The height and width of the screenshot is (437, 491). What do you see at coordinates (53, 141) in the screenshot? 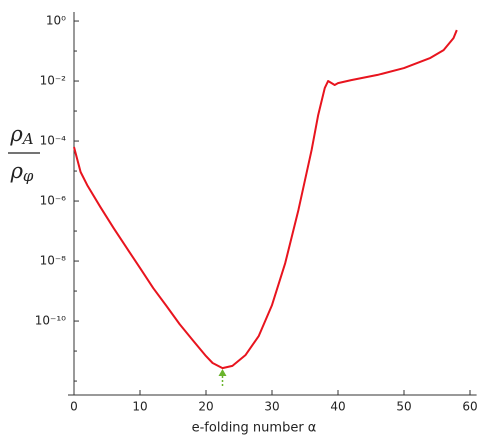
I see `y-tick-label: 10⁻⁴` at bounding box center [53, 141].